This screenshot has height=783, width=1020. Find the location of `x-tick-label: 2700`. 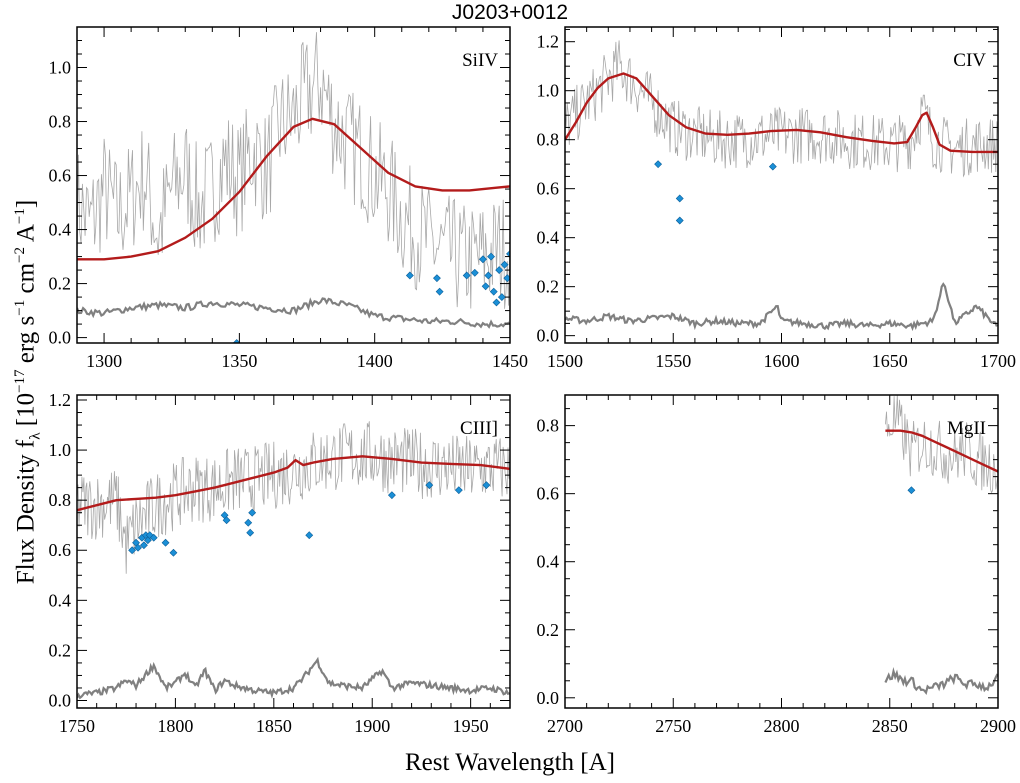

x-tick-label: 2700 is located at coordinates (565, 726).